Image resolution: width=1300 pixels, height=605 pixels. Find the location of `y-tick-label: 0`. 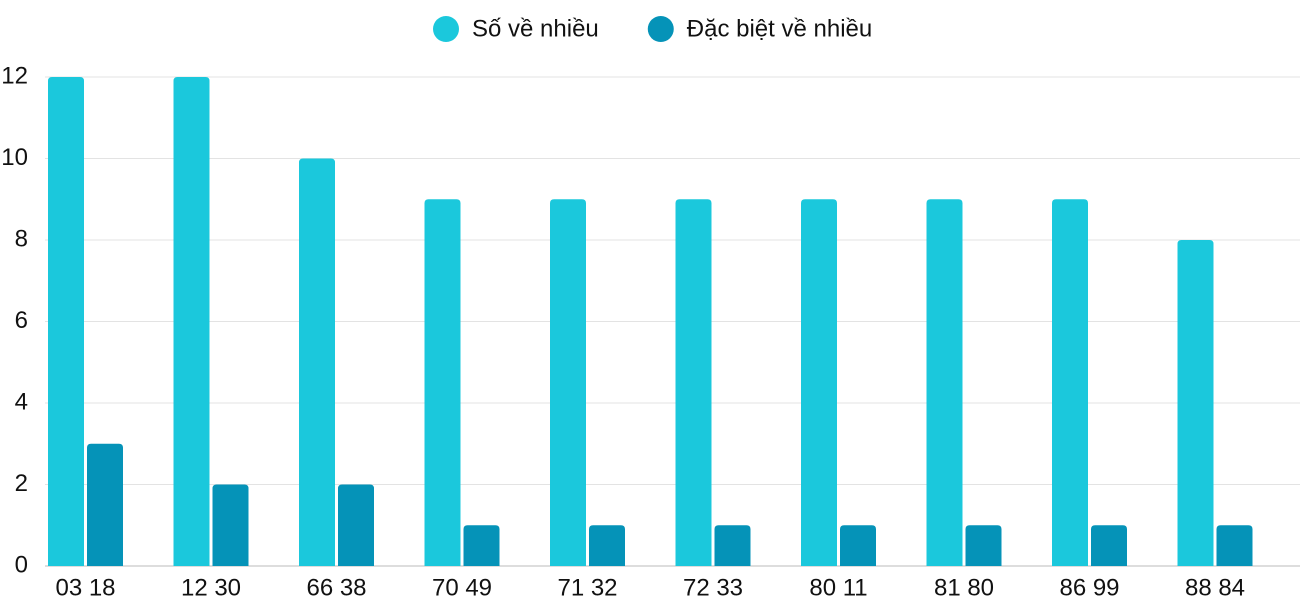

y-tick-label: 0 is located at coordinates (21, 564).